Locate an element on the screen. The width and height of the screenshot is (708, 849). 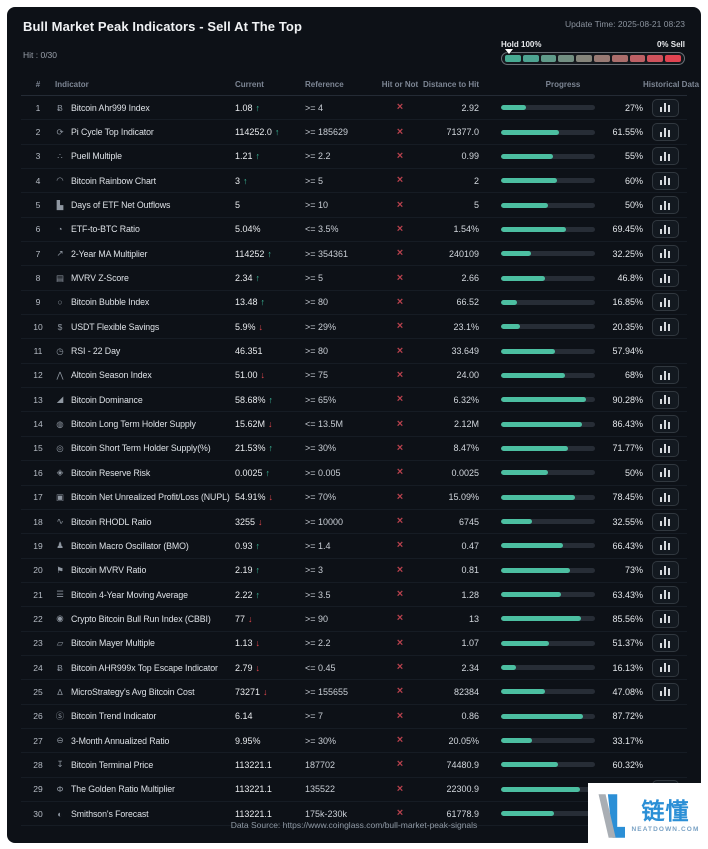
indicator-cell: ∿ Bitcoin RHODL Ratio is located at coordinates (140, 521).